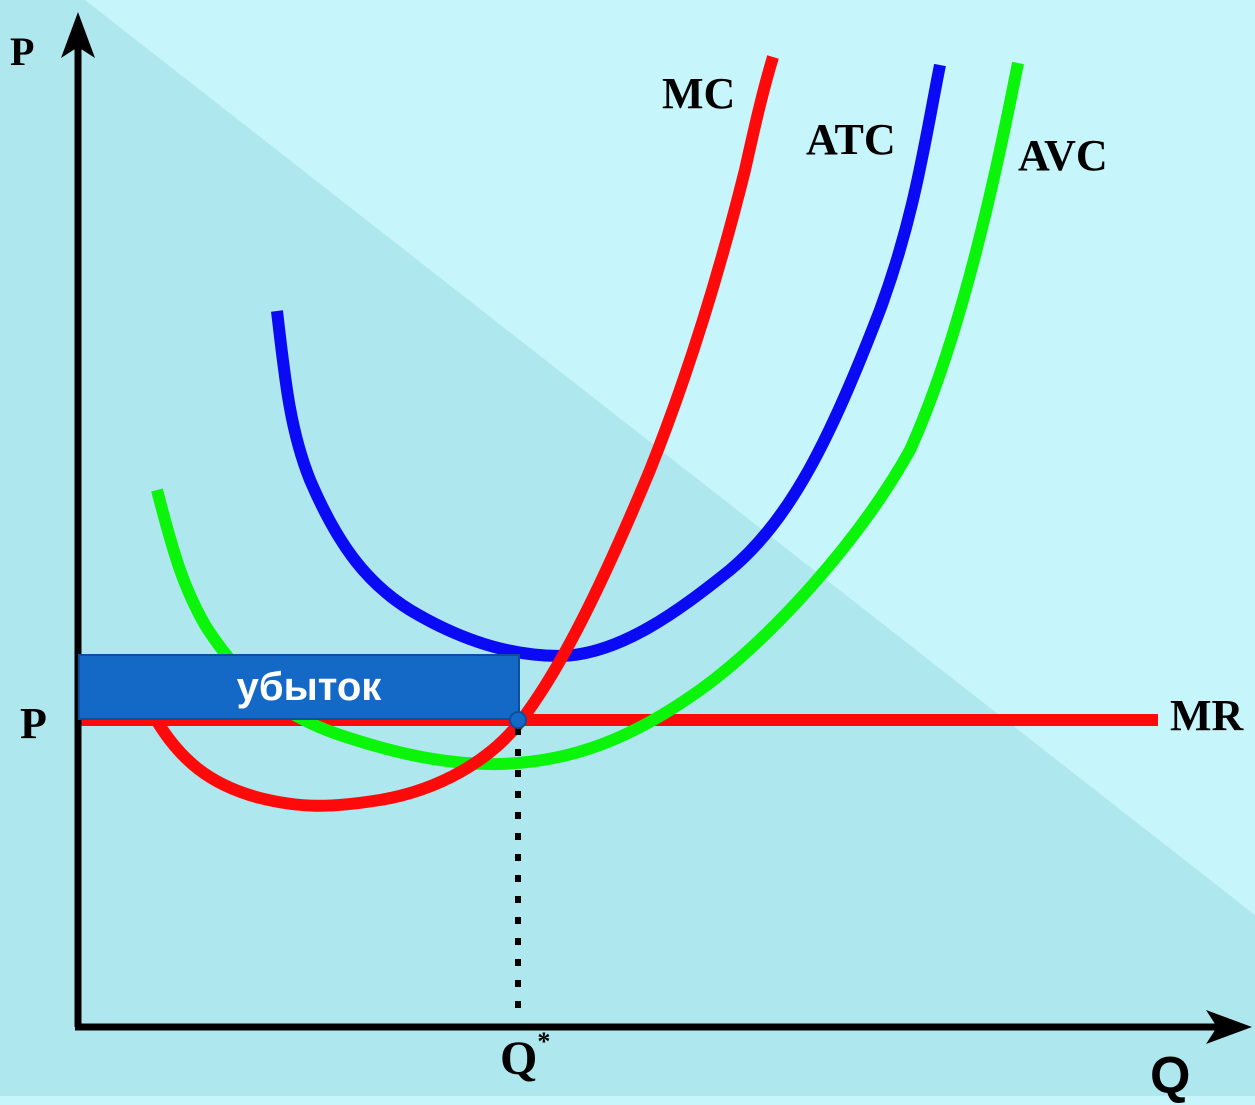 The width and height of the screenshot is (1255, 1105). I want to click on y-axis-arrow, so click(78, 35).